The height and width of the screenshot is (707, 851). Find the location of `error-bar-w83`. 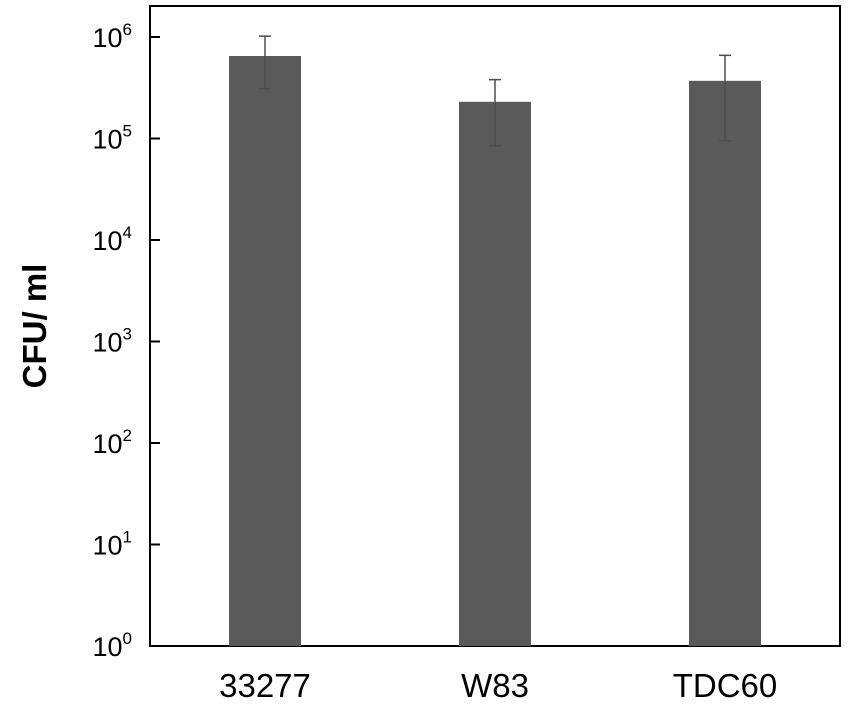

error-bar-w83 is located at coordinates (495, 112).